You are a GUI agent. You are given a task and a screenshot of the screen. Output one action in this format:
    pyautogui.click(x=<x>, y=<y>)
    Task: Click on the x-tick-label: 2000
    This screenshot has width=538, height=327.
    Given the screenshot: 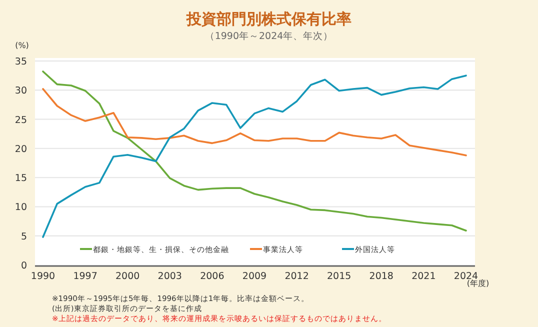 What is the action you would take?
    pyautogui.click(x=128, y=276)
    